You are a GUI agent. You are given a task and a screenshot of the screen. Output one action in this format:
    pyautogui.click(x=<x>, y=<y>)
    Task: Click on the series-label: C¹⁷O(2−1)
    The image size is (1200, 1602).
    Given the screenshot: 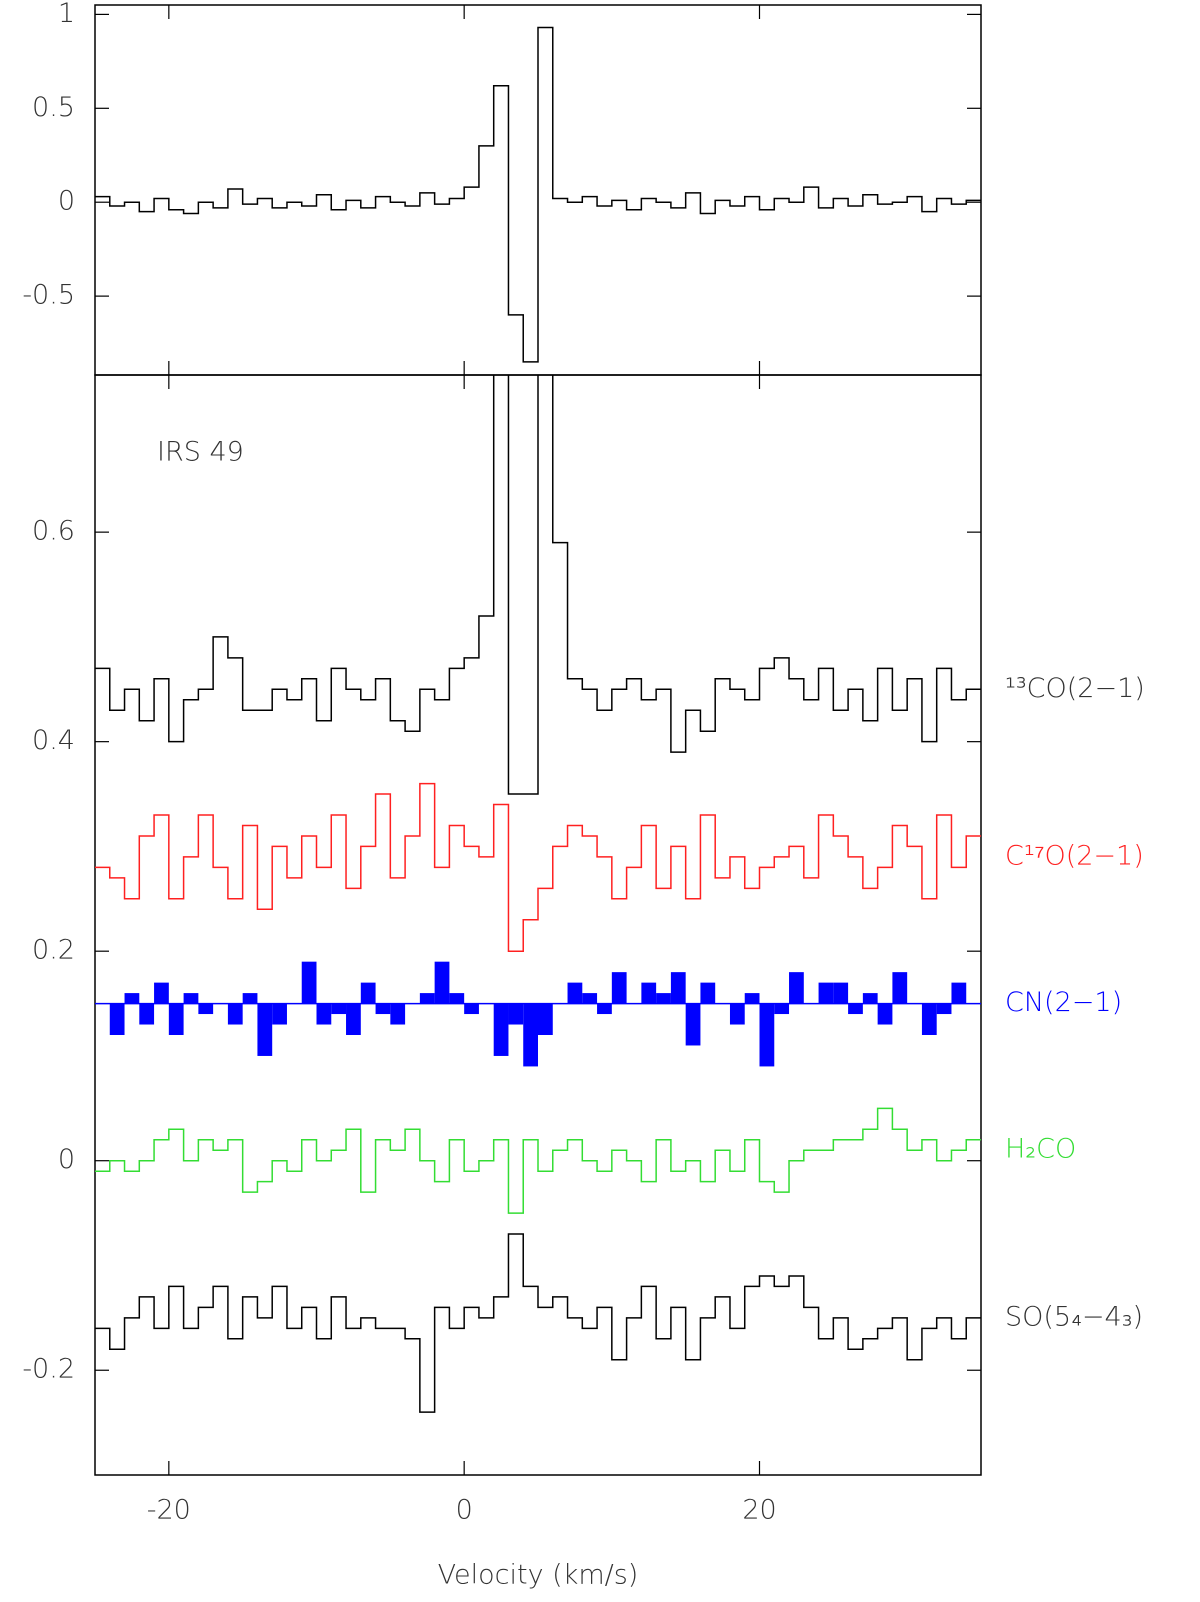 What is the action you would take?
    pyautogui.click(x=1074, y=855)
    